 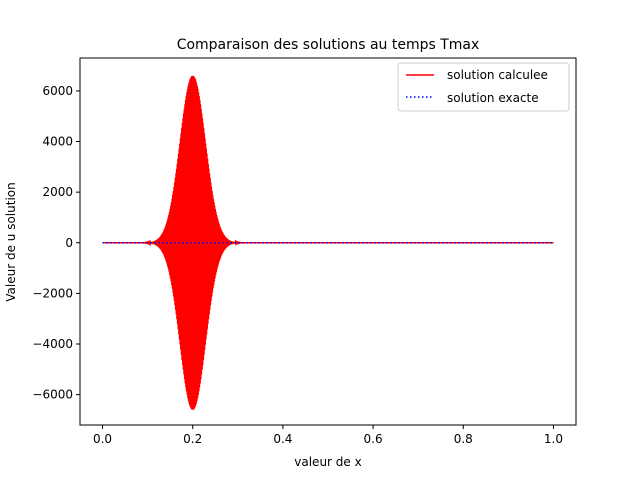 What do you see at coordinates (57, 142) in the screenshot?
I see `y-tick-label: 4000` at bounding box center [57, 142].